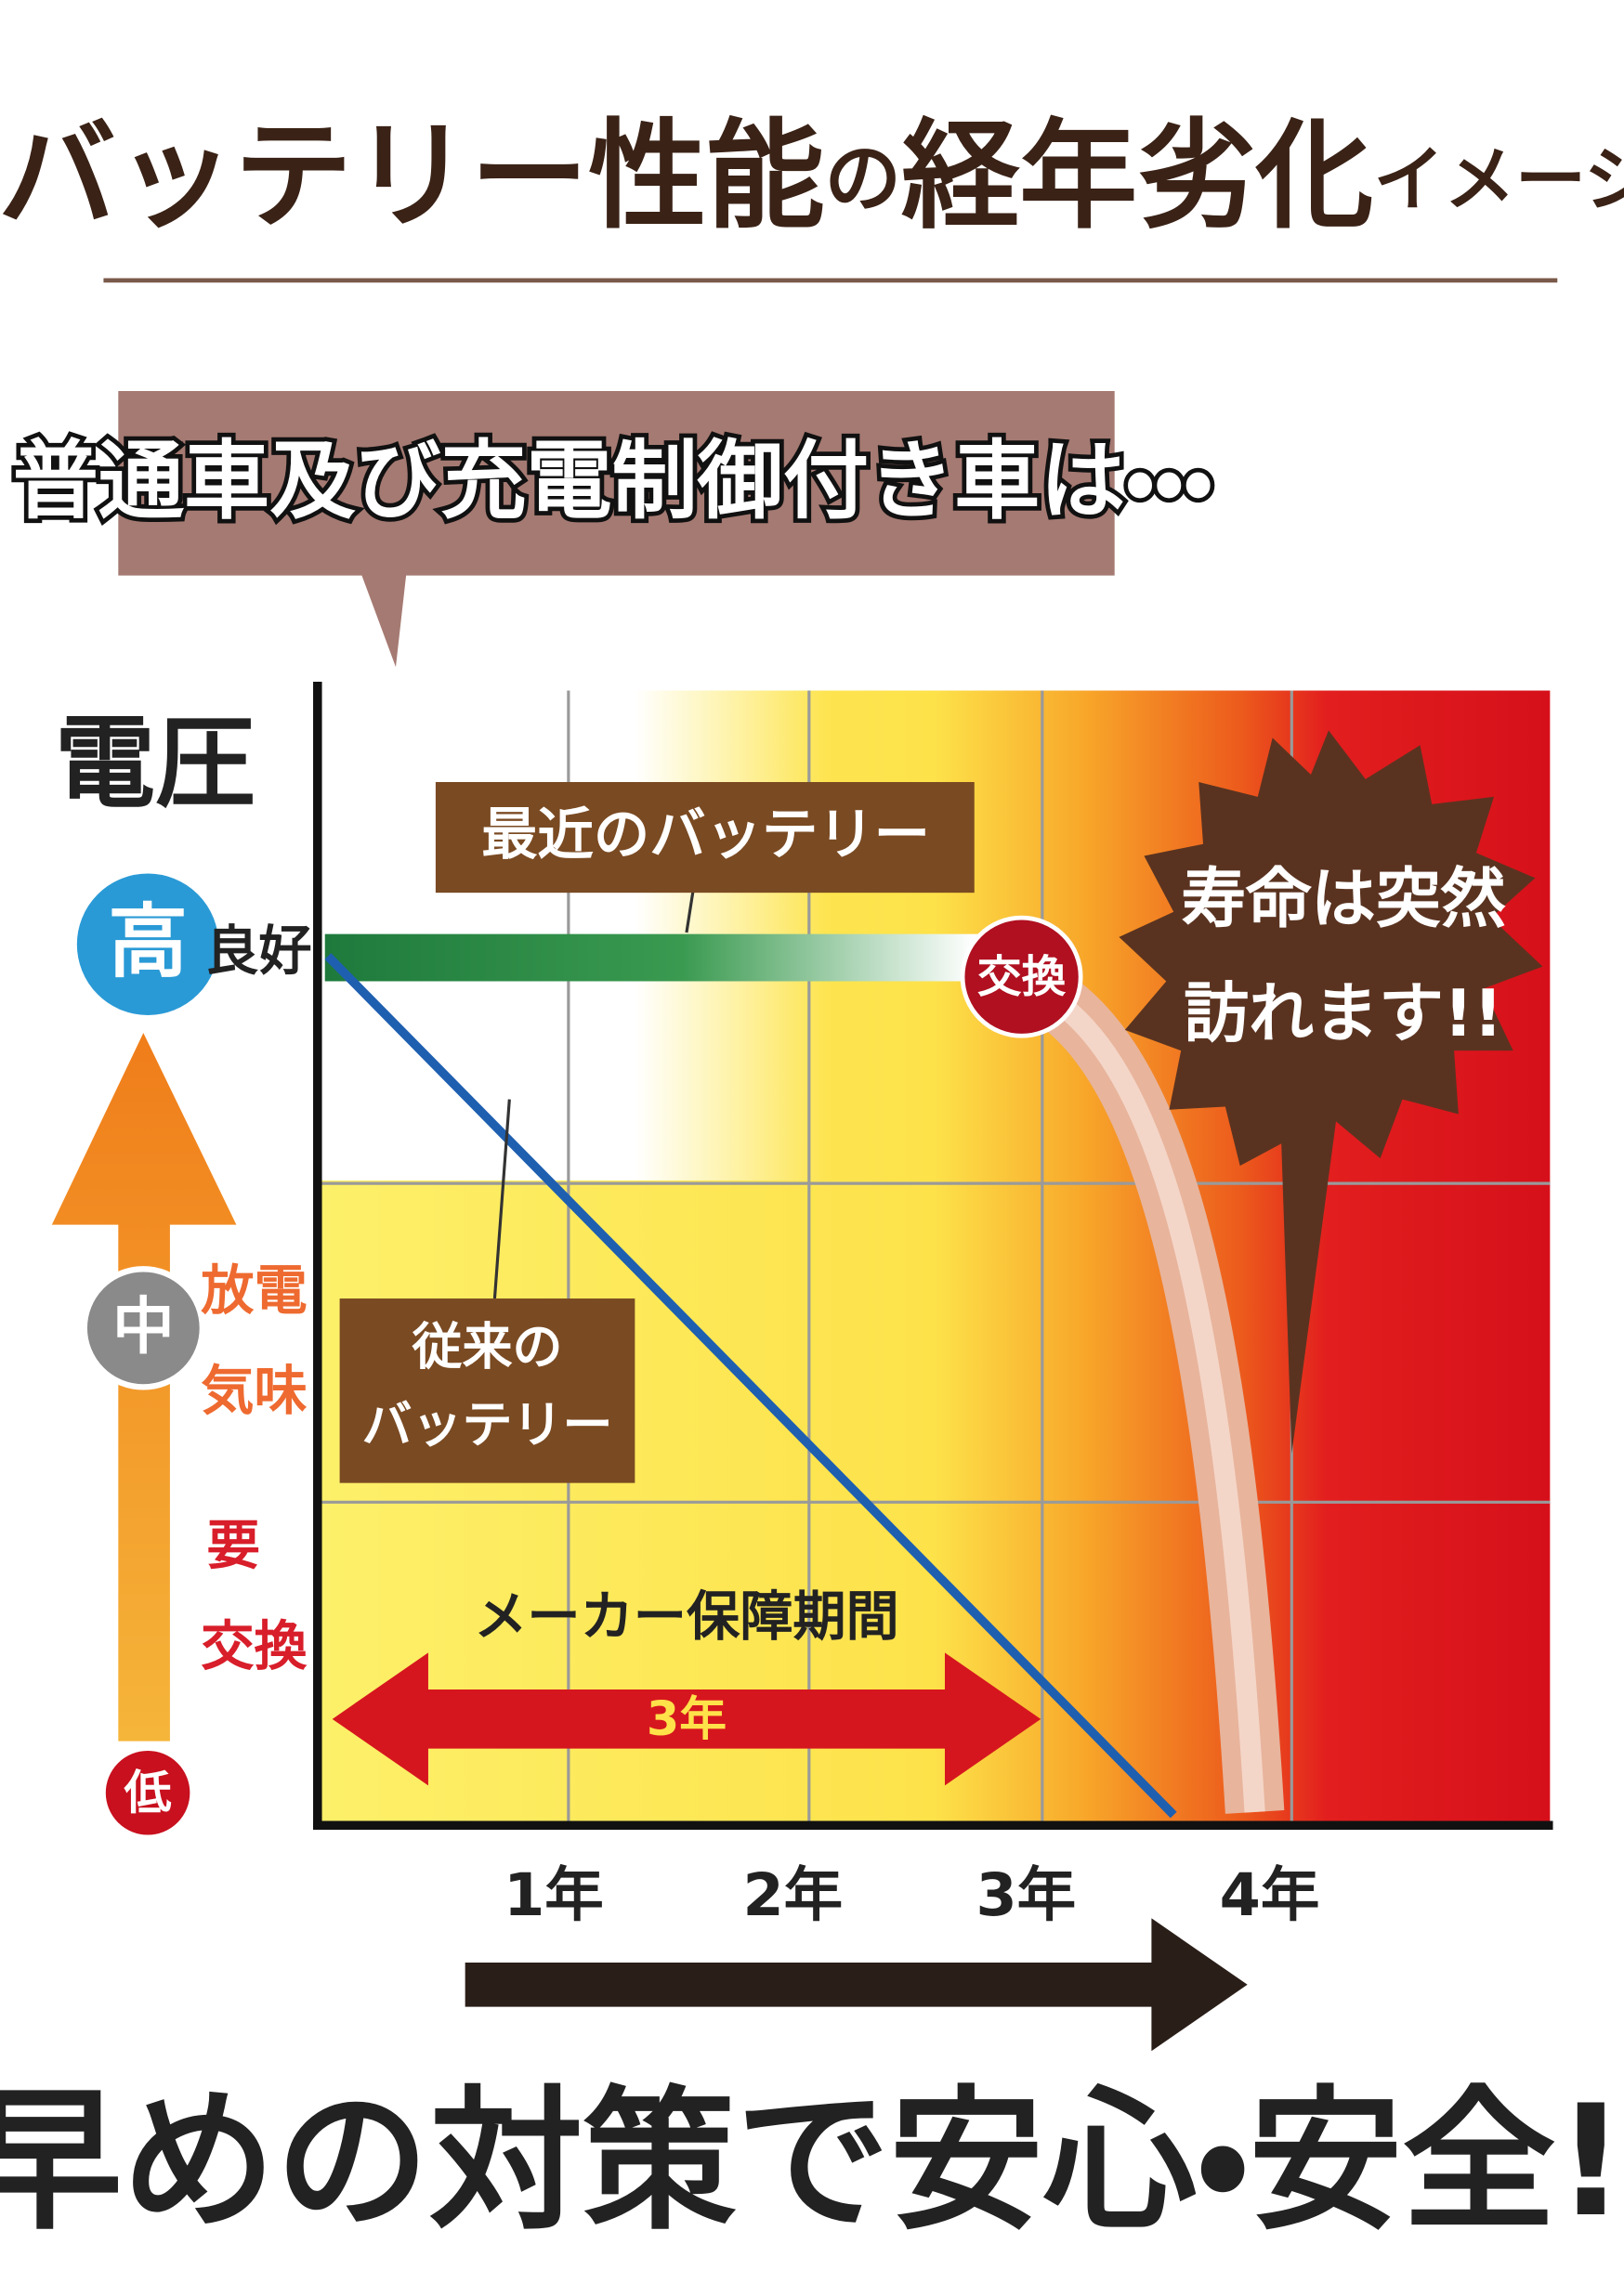 This screenshot has width=1624, height=2296. What do you see at coordinates (1140, 1392) in the screenshot?
I see `sudden-drop-highlight` at bounding box center [1140, 1392].